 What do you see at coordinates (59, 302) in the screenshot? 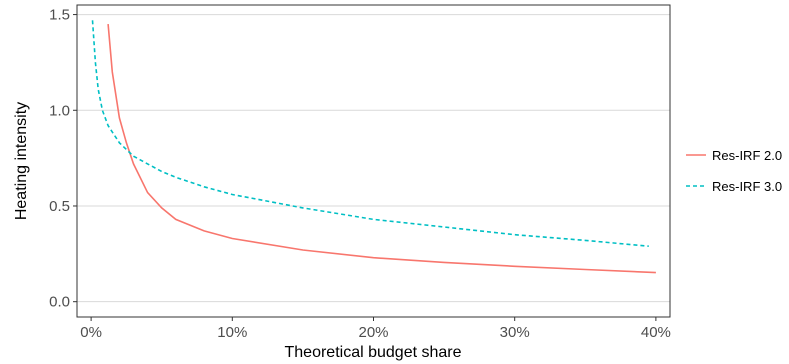
I see `y-tick-label: 0.0` at bounding box center [59, 302].